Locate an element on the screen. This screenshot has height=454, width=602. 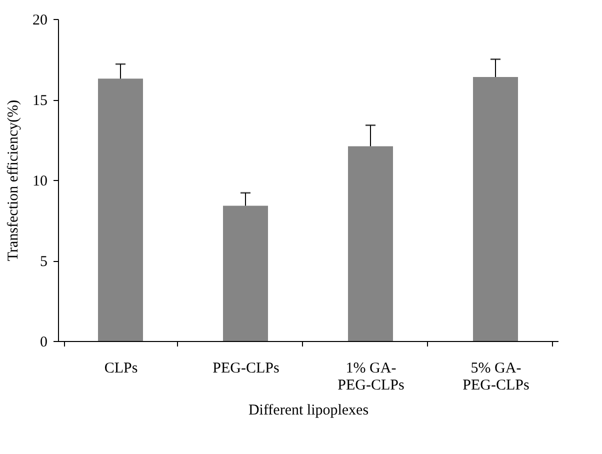
y-tick-label: 15 is located at coordinates (40, 101).